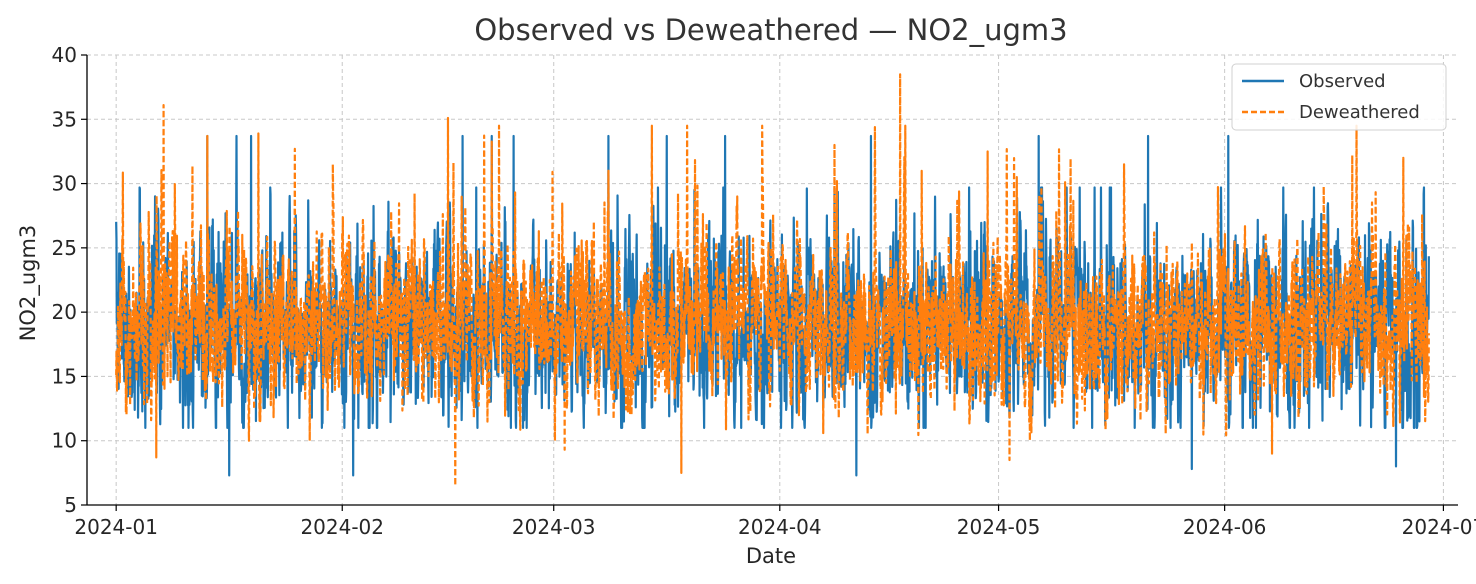 This screenshot has height=584, width=1476. I want to click on legend-box, so click(1339, 97).